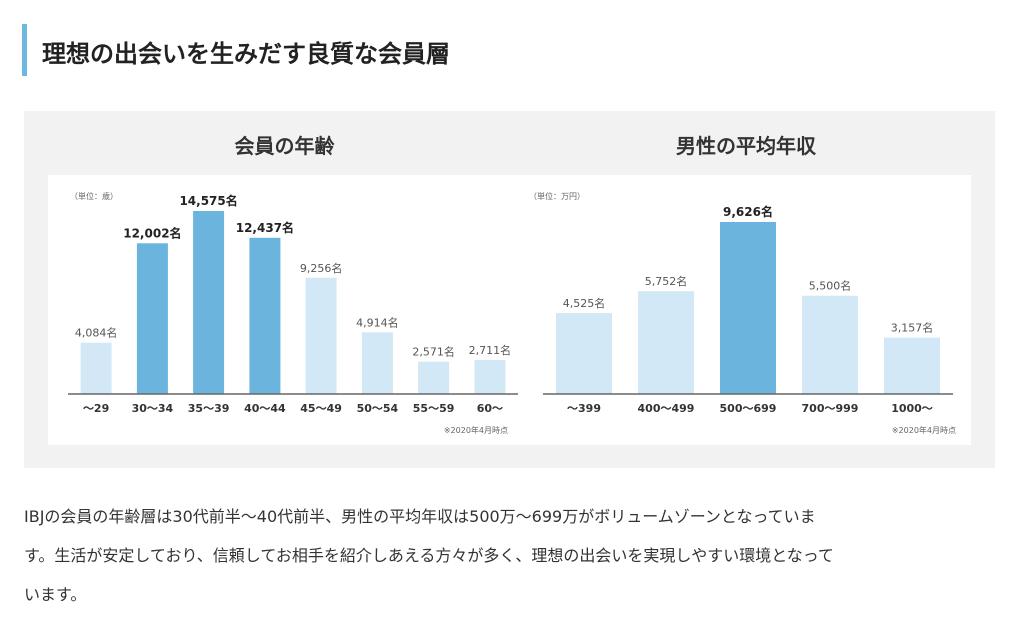 Image resolution: width=1024 pixels, height=627 pixels. I want to click on unit-note: （単位：歳）, so click(94, 196).